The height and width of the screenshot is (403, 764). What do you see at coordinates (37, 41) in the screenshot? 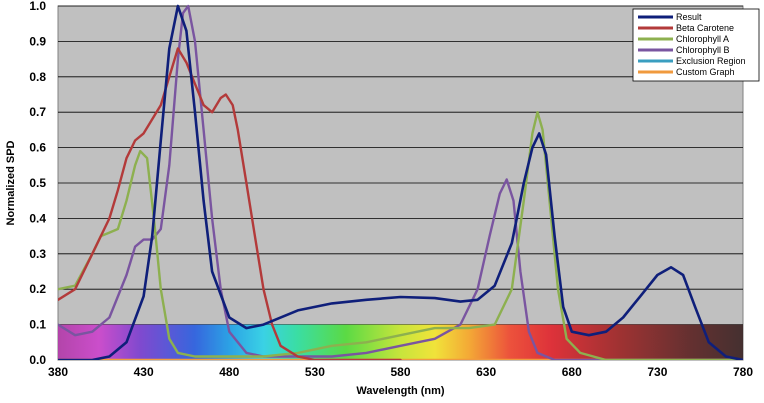
I see `y-tick-label: 0.9` at bounding box center [37, 41].